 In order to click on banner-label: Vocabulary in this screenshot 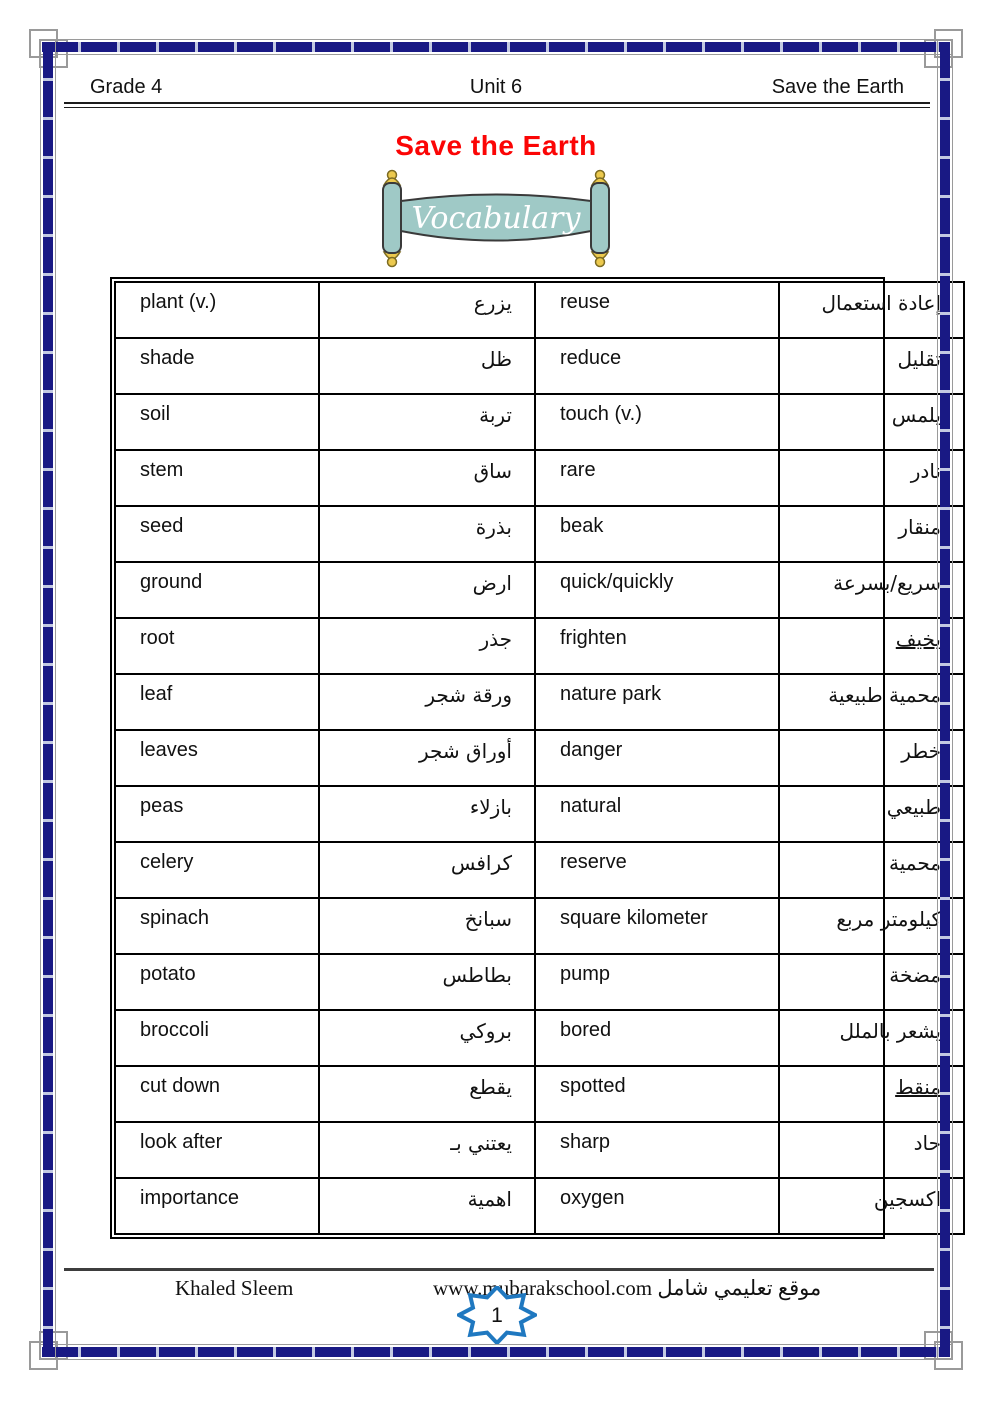, I will do `click(497, 218)`.